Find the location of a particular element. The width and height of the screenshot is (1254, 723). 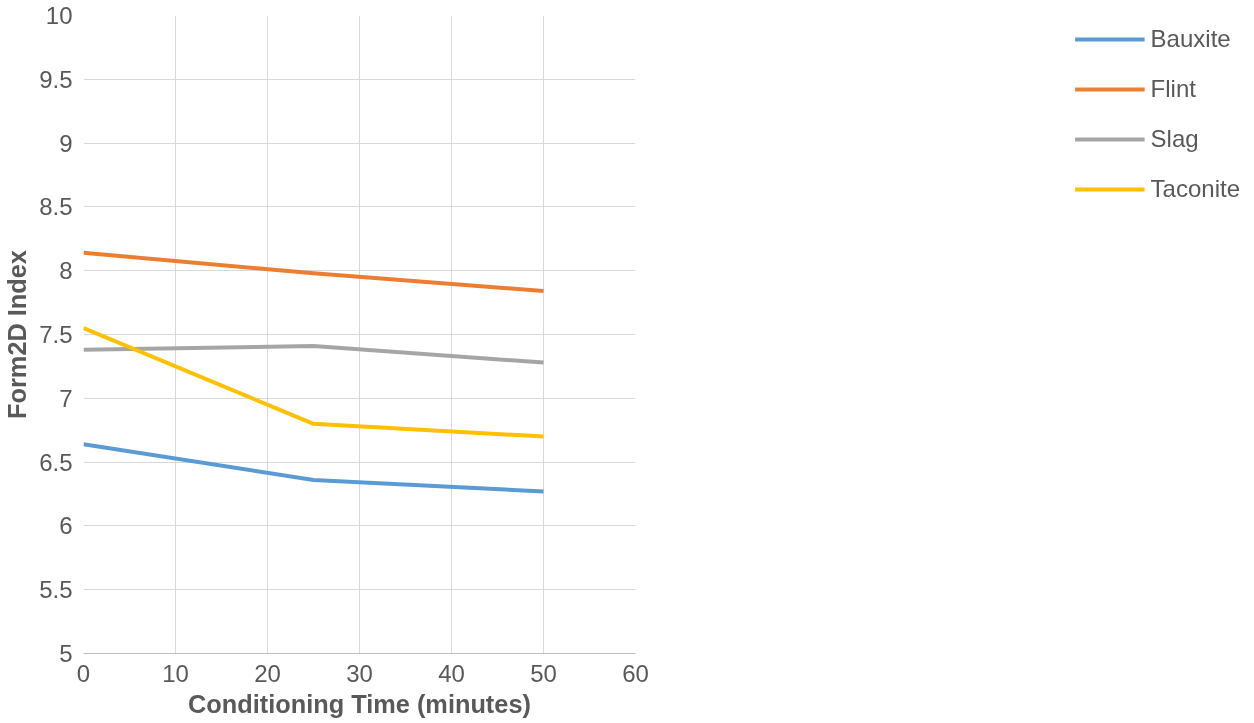

y-tick-label: 8 is located at coordinates (66, 271).